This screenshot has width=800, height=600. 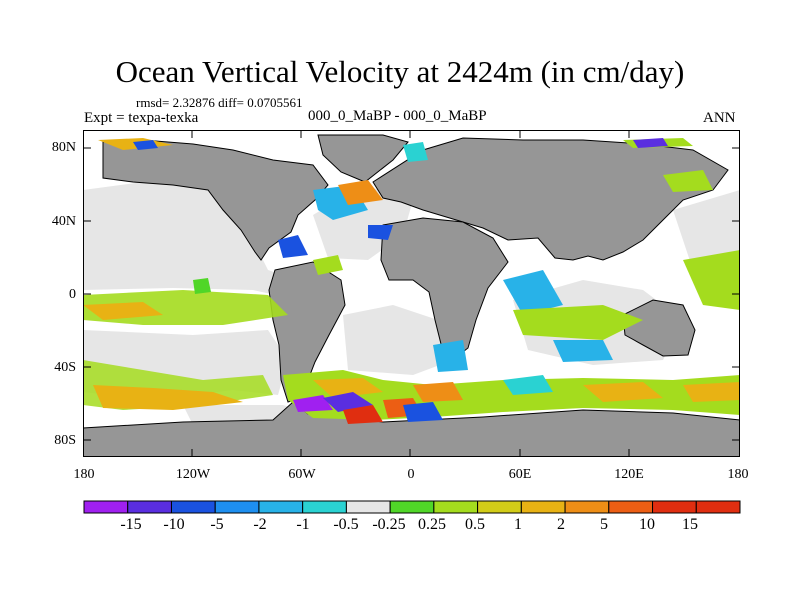 I want to click on colorbar-label: 1, so click(x=518, y=524).